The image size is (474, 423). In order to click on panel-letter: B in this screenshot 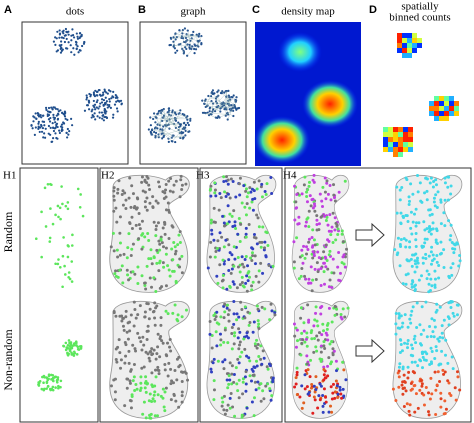, I will do `click(142, 10)`.